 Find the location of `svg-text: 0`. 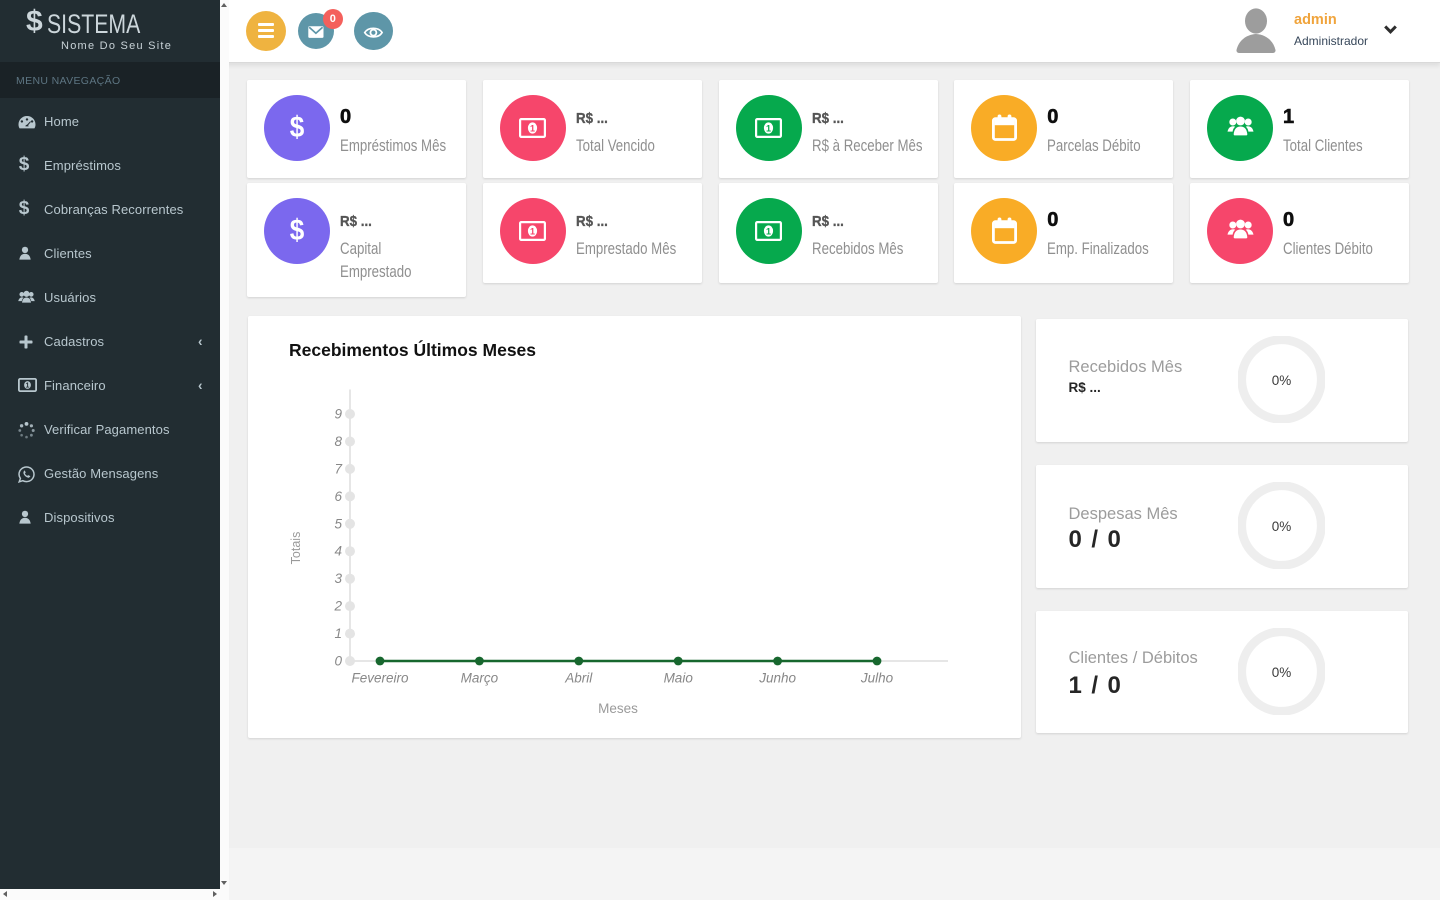

svg-text: 0 is located at coordinates (338, 661).